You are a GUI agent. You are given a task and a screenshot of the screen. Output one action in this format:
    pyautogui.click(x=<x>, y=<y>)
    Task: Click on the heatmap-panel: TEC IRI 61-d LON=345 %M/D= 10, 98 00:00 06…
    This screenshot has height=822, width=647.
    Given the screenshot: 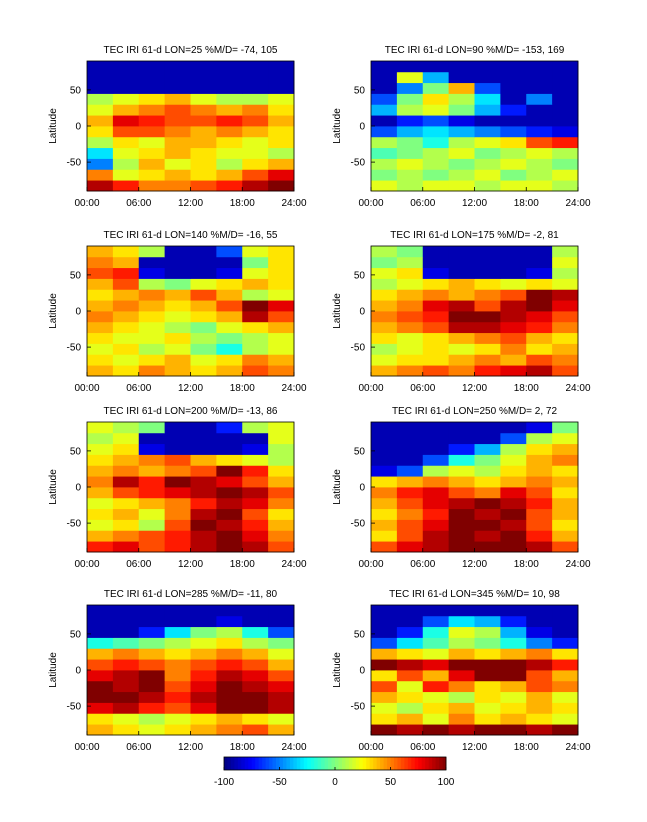 What is the action you would take?
    pyautogui.click(x=461, y=671)
    